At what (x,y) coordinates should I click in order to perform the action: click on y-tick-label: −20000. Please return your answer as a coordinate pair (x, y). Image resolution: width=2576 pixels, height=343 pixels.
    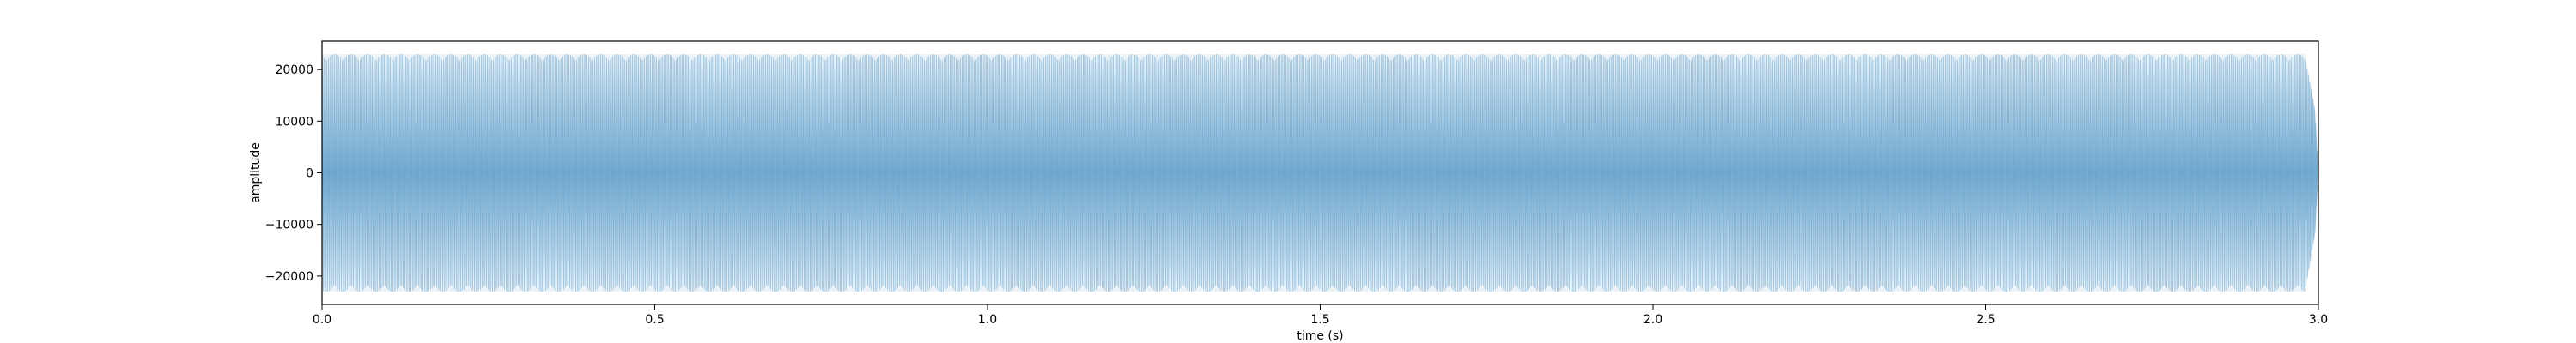
    Looking at the image, I should click on (289, 277).